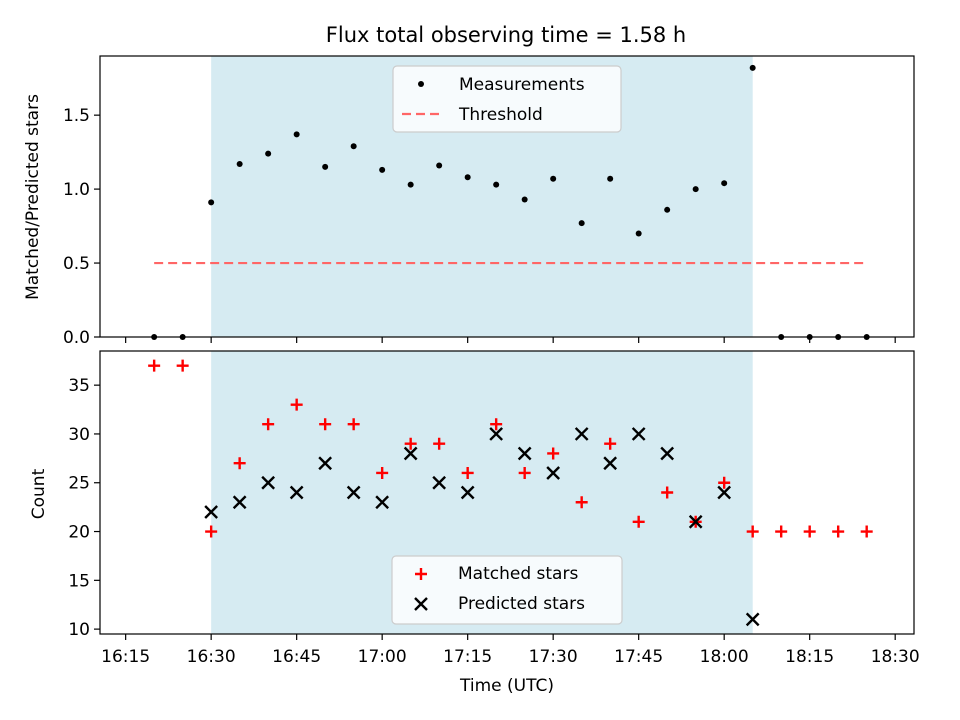  I want to click on x-tick-label: 16:15, so click(125, 657).